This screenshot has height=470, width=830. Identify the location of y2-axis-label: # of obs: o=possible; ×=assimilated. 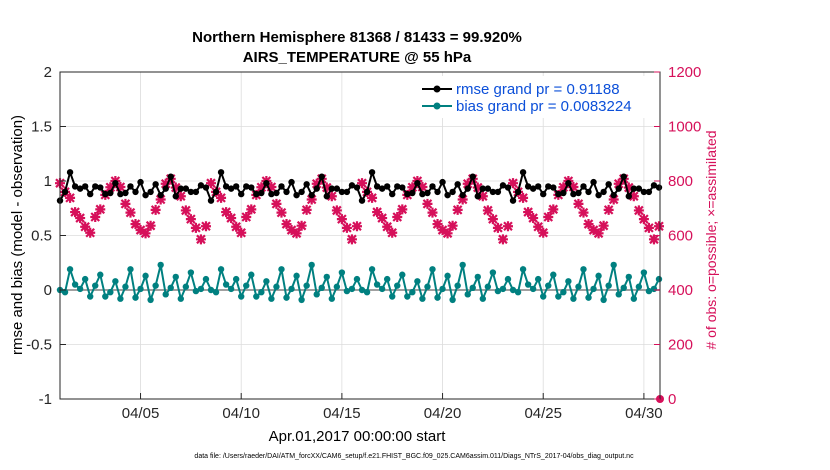
(711, 239).